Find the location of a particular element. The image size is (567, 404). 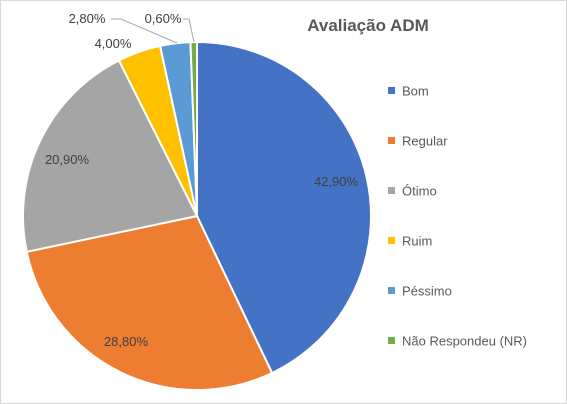

legend-label-nao-respondeu-nr: Não Respondeu (NR) is located at coordinates (464, 341).